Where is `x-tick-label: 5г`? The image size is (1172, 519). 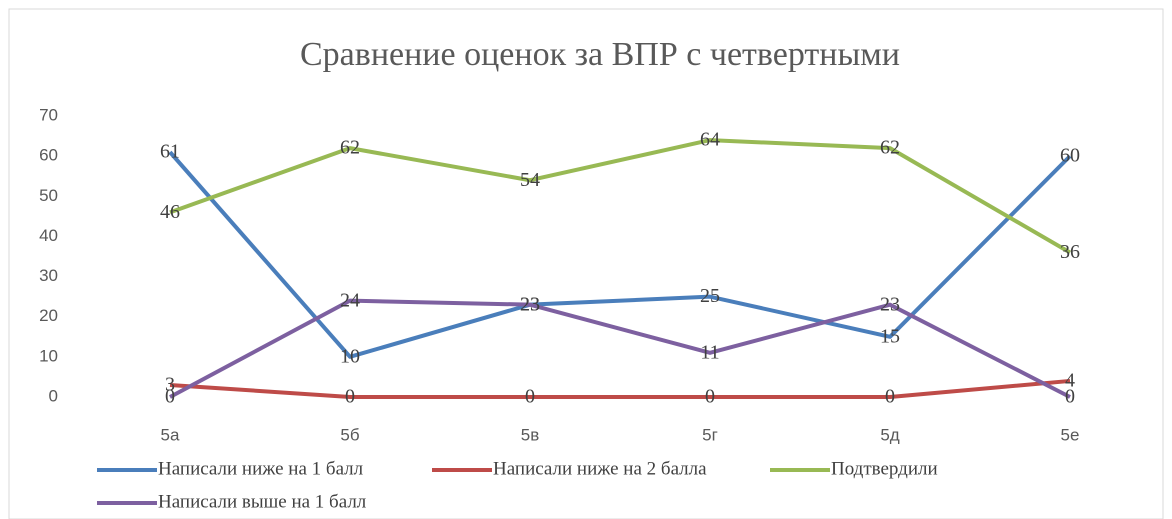
x-tick-label: 5г is located at coordinates (710, 434).